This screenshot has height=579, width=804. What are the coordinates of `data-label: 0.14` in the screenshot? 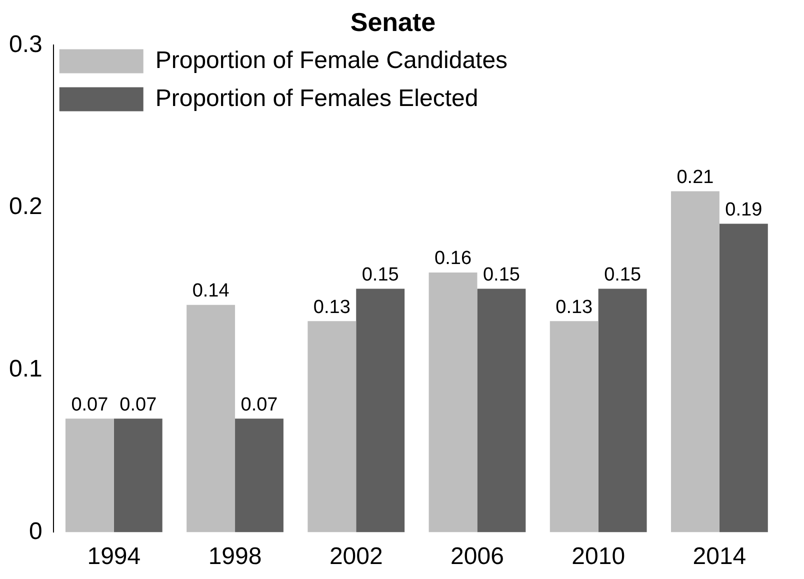 It's located at (211, 291).